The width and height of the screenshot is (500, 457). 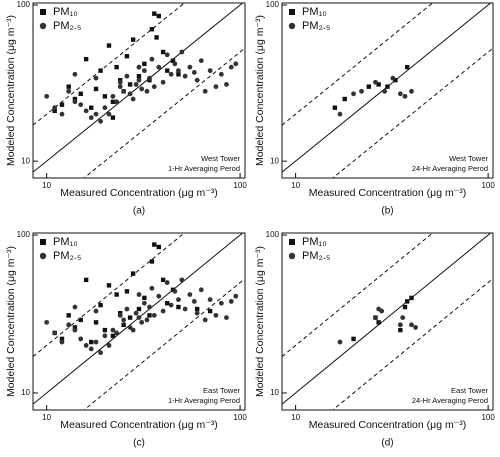 I want to click on y-tick-label: 100, so click(x=273, y=234).